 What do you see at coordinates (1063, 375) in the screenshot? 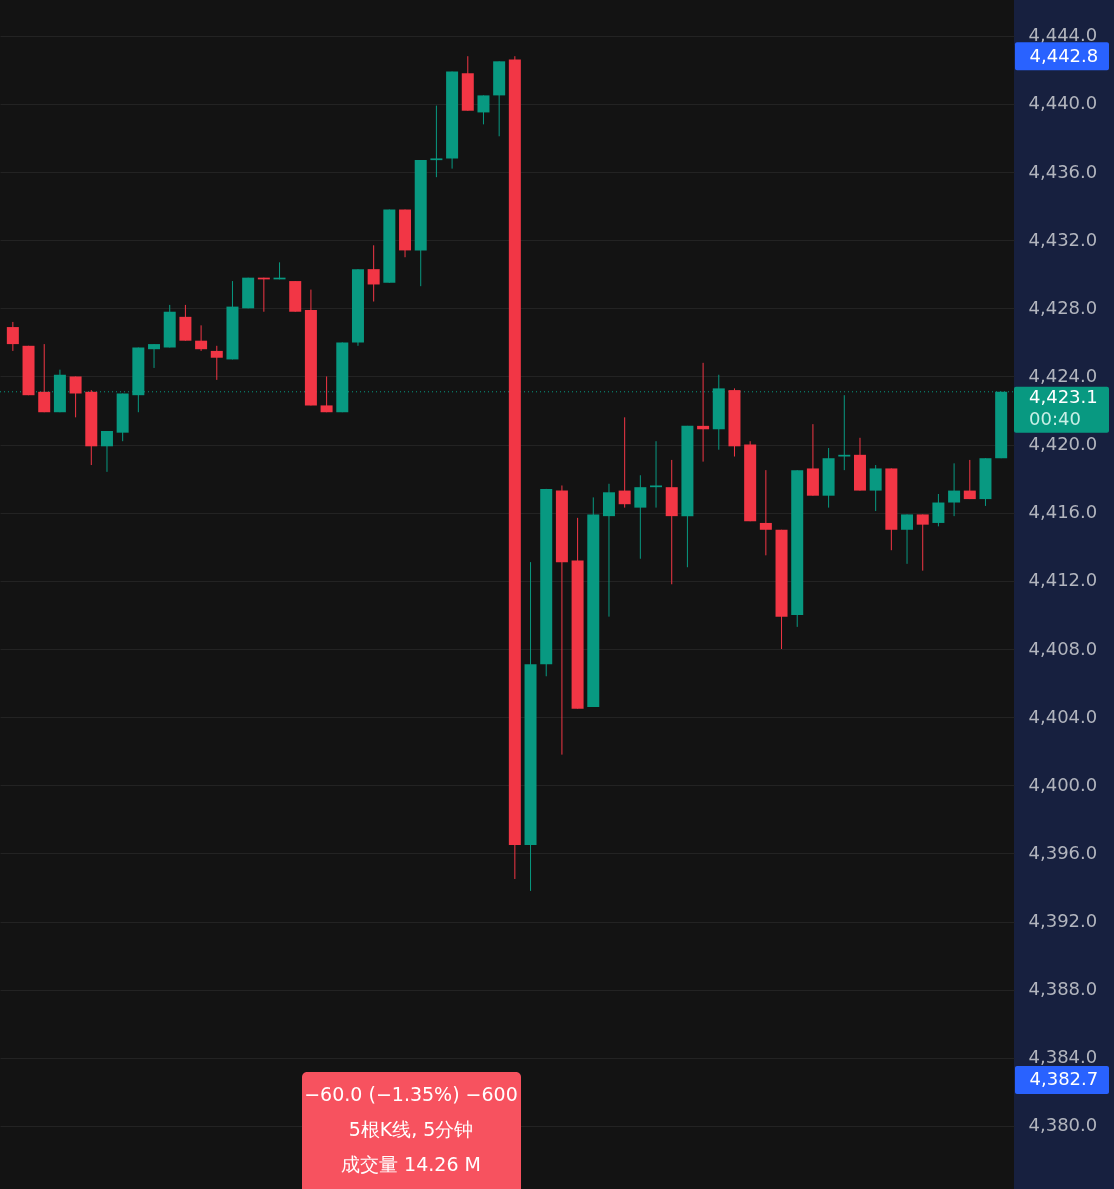
I see `y-tick-label: 4,424.0` at bounding box center [1063, 375].